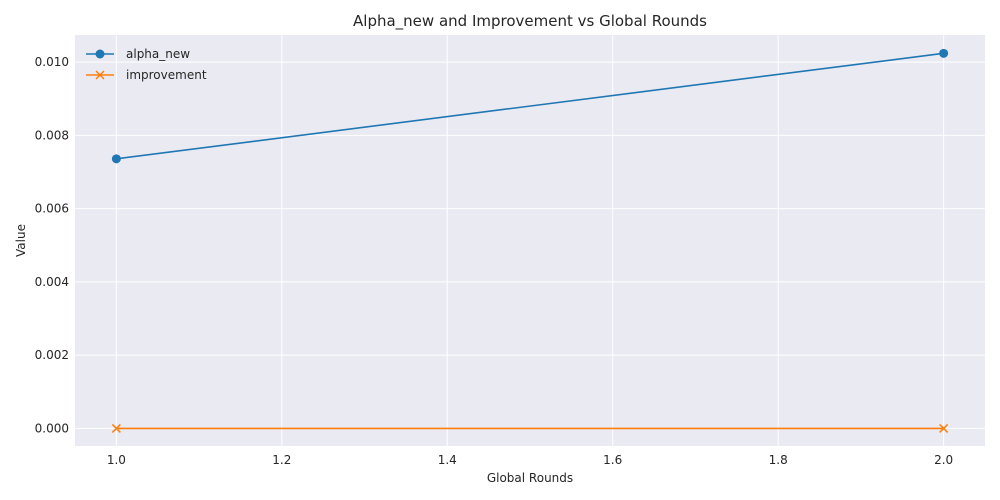 This screenshot has width=1000, height=500. Describe the element at coordinates (158, 54) in the screenshot. I see `legend-label: alpha_new` at that location.